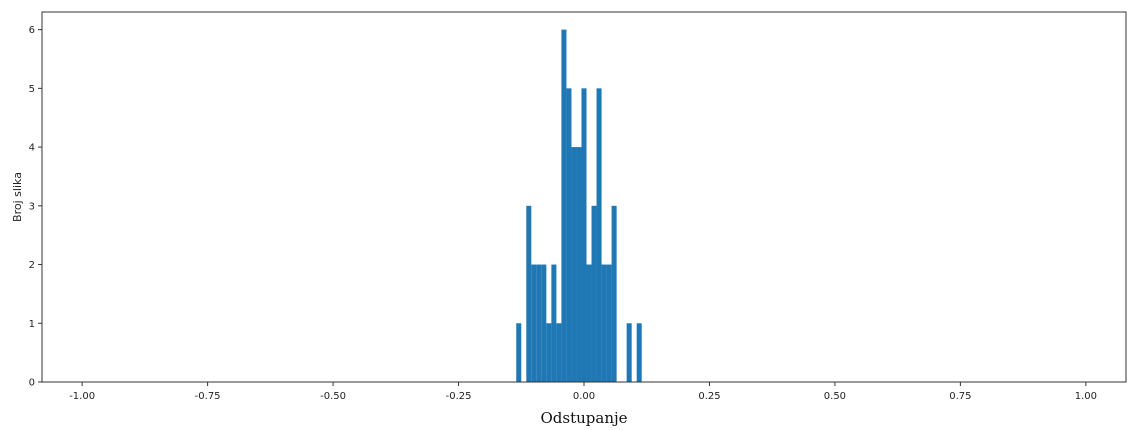 This screenshot has width=1128, height=430. Describe the element at coordinates (32, 89) in the screenshot. I see `y-tick-label: 5` at that location.